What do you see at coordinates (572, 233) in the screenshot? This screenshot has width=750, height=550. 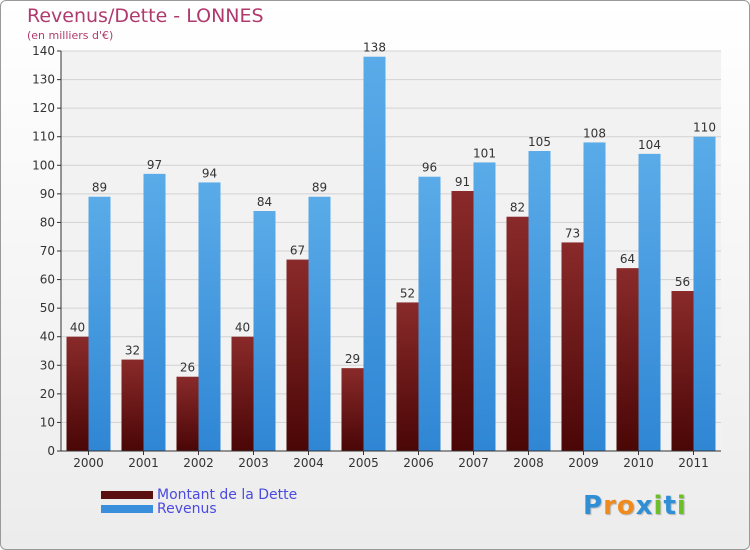 I see `data-label: 73` at bounding box center [572, 233].